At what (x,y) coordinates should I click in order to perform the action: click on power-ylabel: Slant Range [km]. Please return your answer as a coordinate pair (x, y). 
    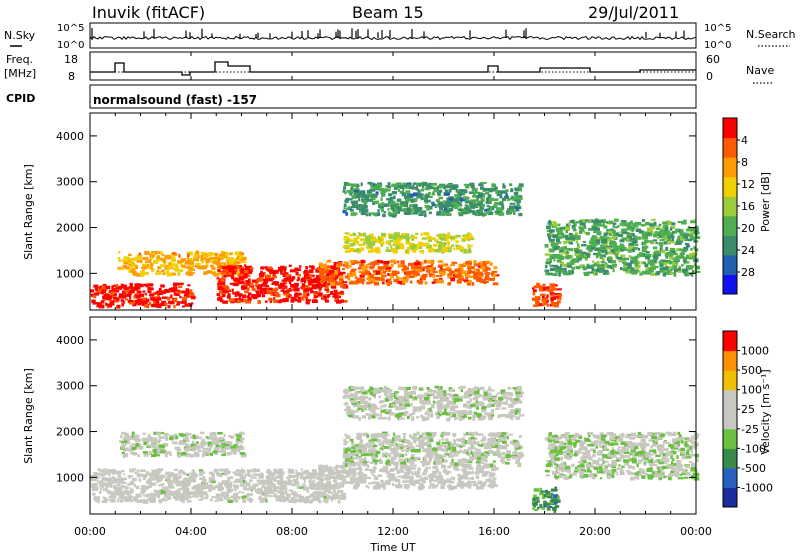
    Looking at the image, I should click on (28, 212).